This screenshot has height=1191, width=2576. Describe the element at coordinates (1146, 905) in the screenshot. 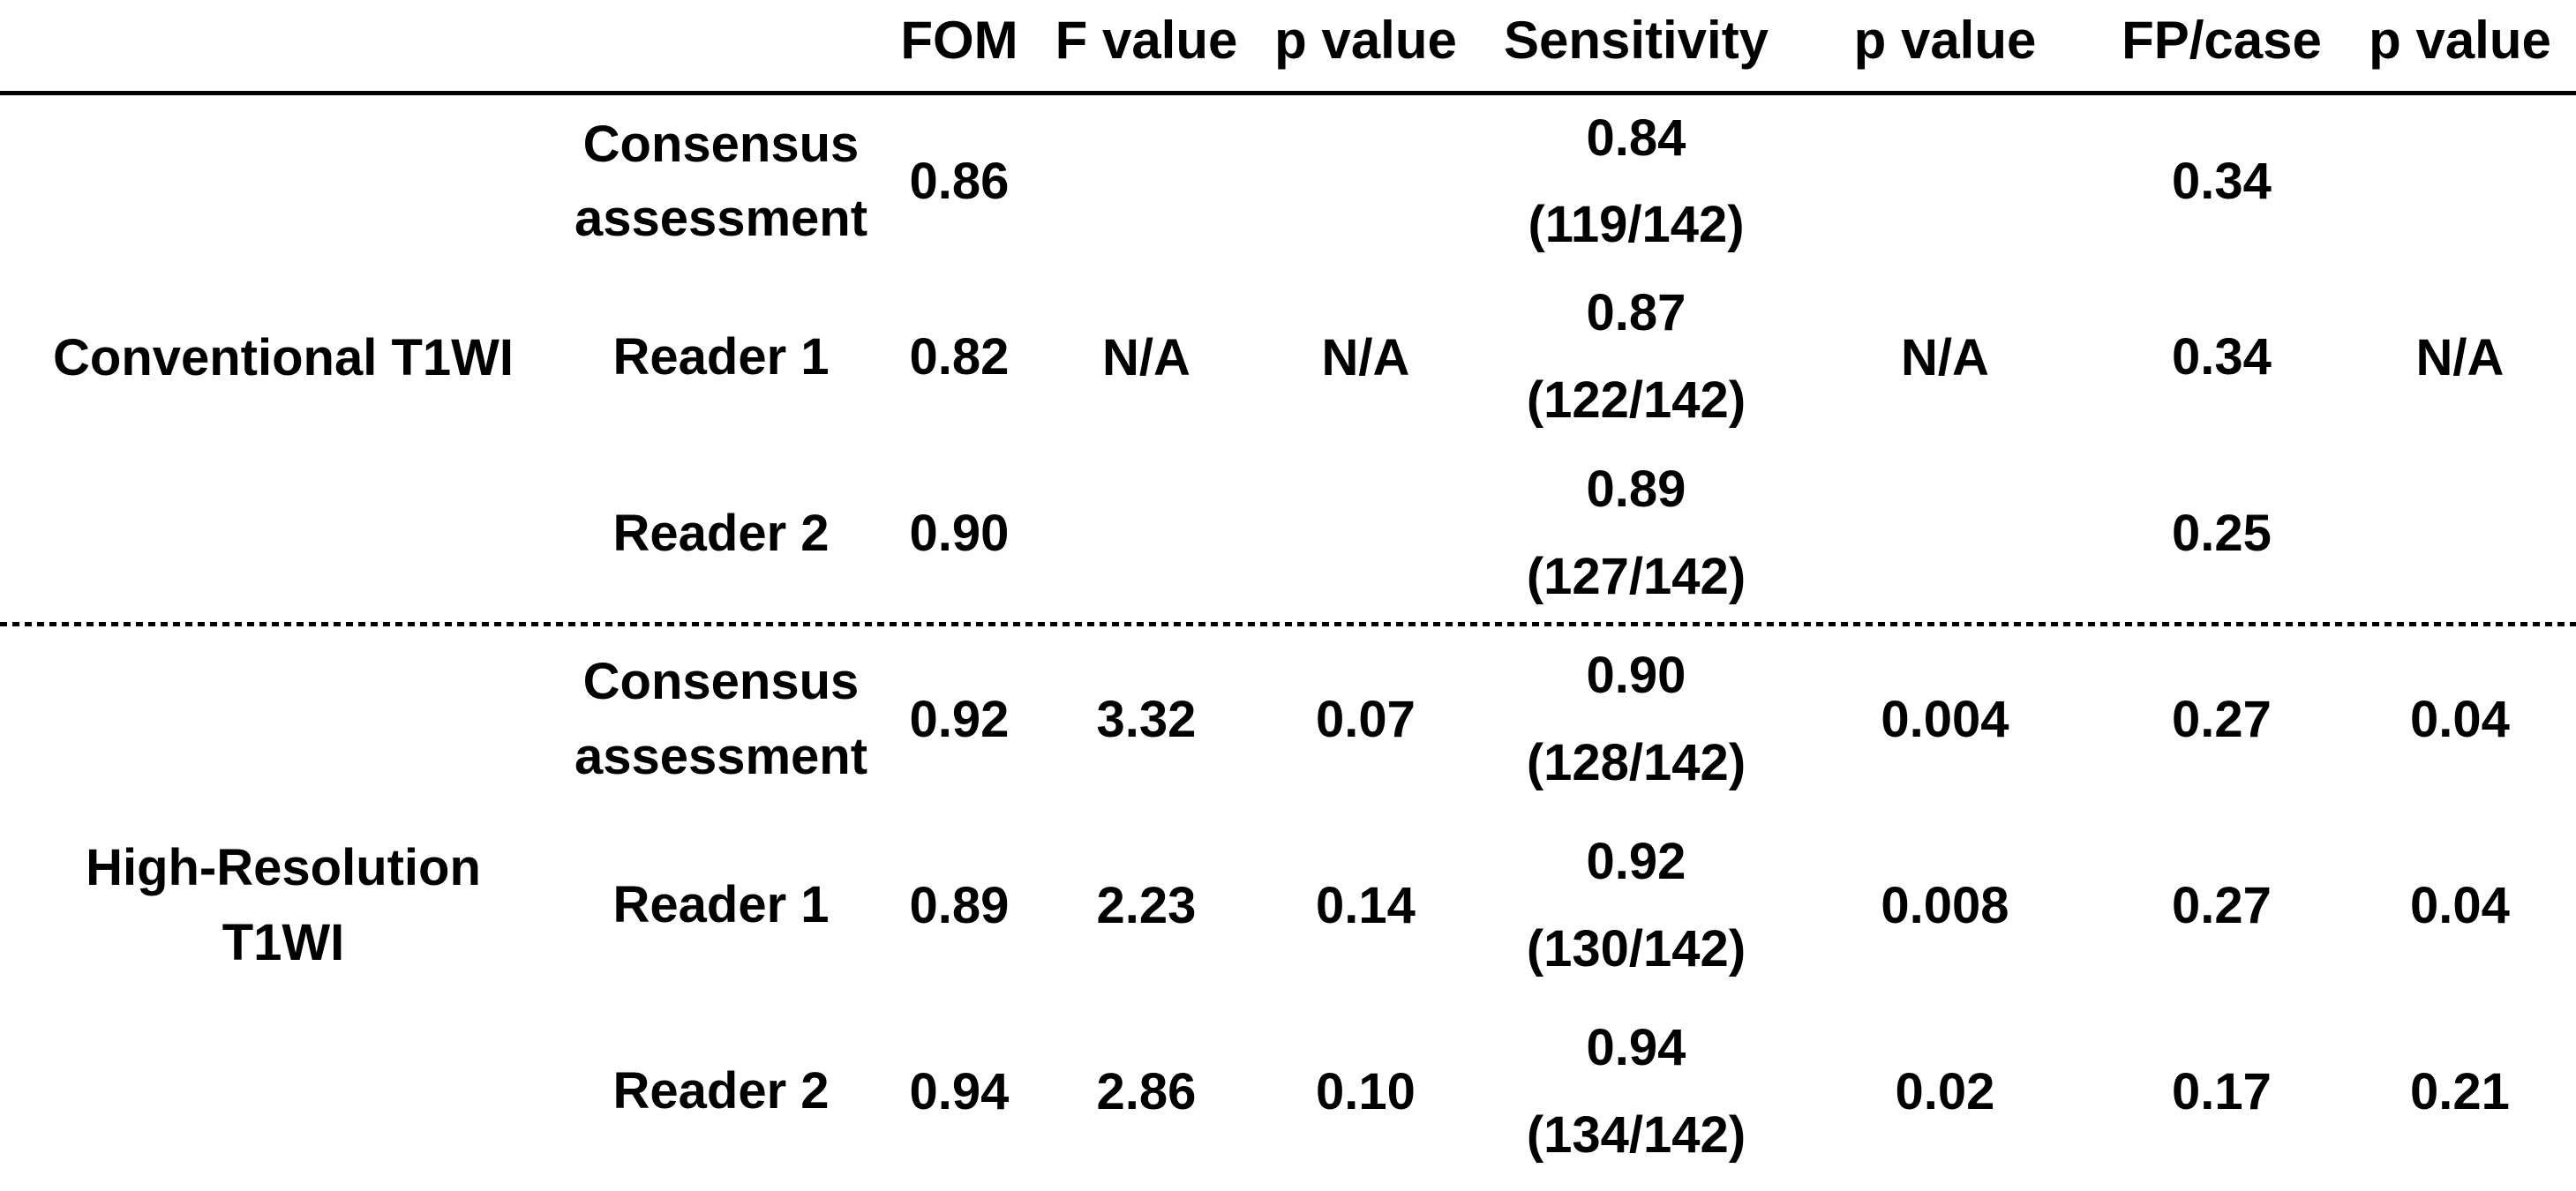

I see `cell-f-value: 2.23` at that location.